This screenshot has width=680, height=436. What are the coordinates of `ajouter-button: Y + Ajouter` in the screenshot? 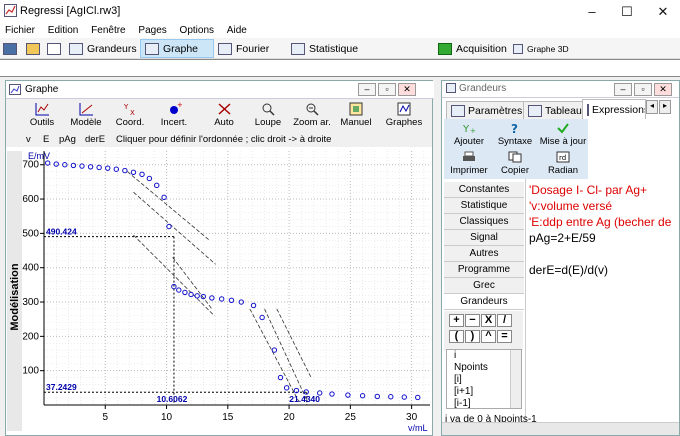 It's located at (469, 134).